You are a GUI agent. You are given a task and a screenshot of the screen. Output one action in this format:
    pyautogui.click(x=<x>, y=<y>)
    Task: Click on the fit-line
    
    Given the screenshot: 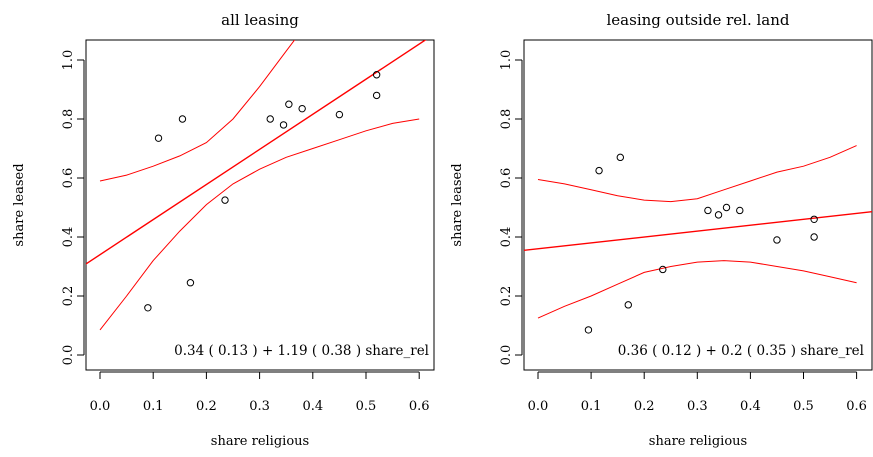 What is the action you would take?
    pyautogui.click(x=698, y=231)
    